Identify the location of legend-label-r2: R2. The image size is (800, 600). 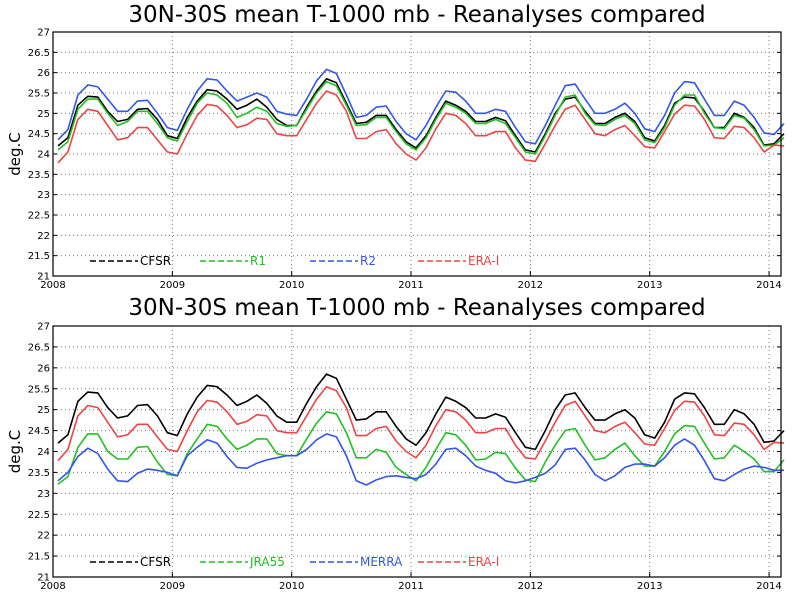
(368, 261).